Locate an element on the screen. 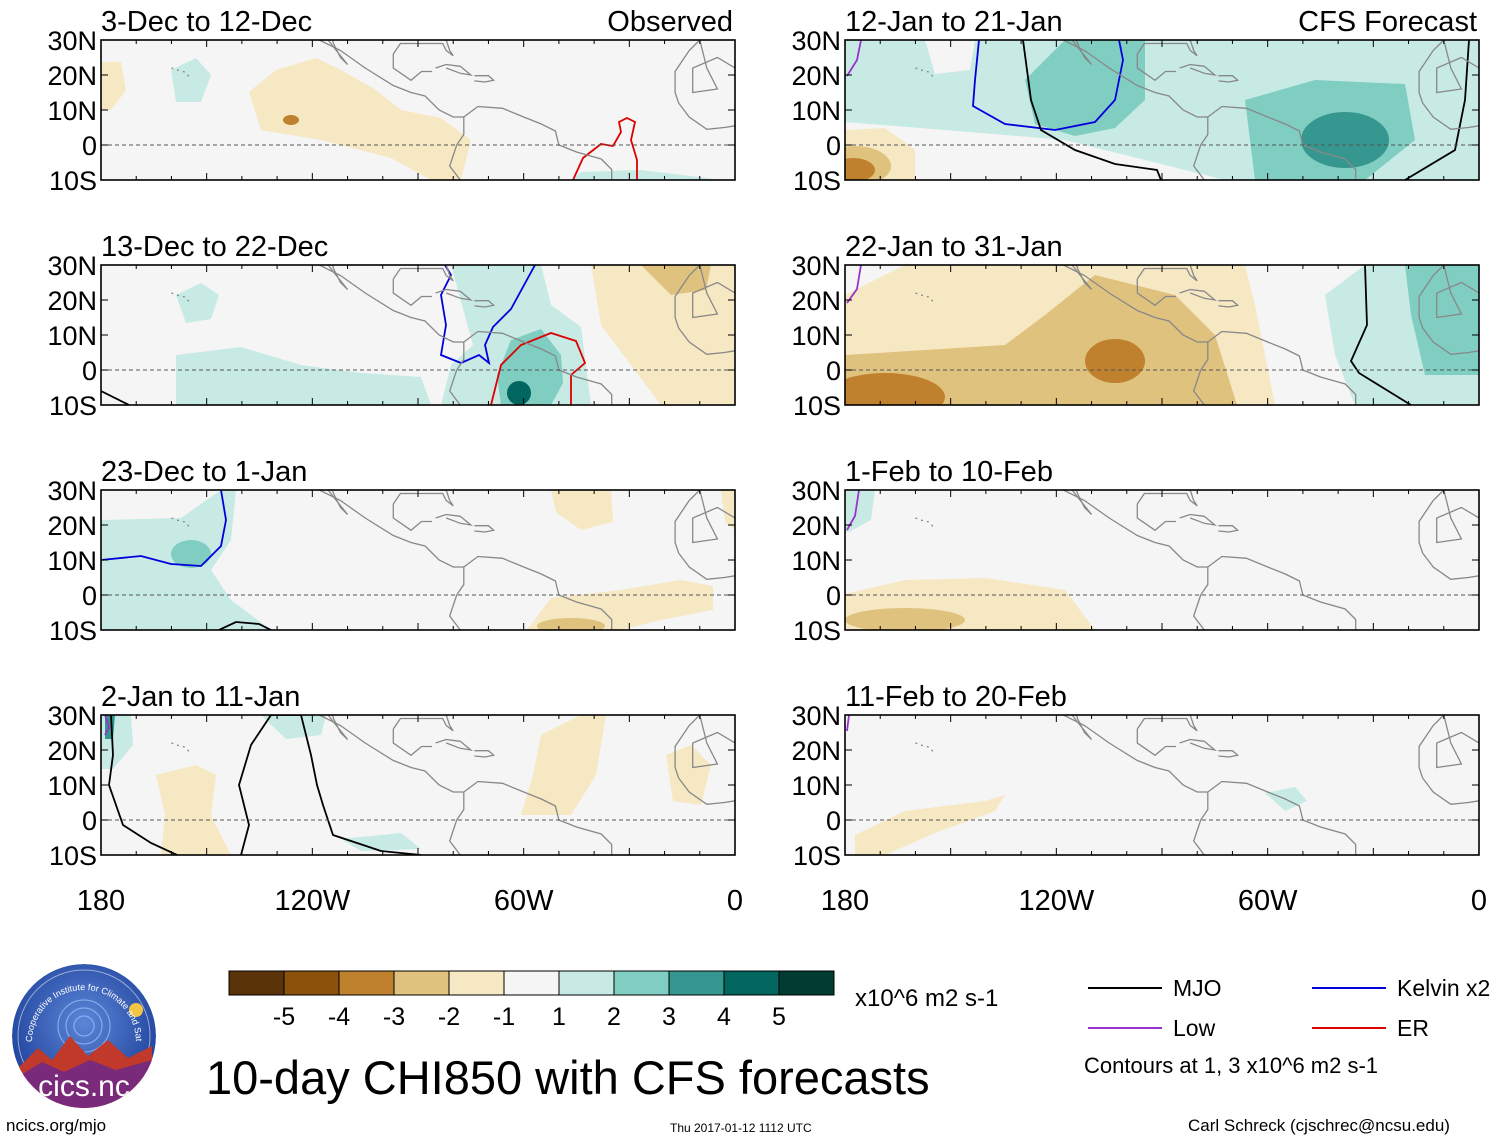 This screenshot has width=1510, height=1142. map-panel: 30N 20N 10N 0 10S 22-Jan to 31-Jan is located at coordinates (1135, 326).